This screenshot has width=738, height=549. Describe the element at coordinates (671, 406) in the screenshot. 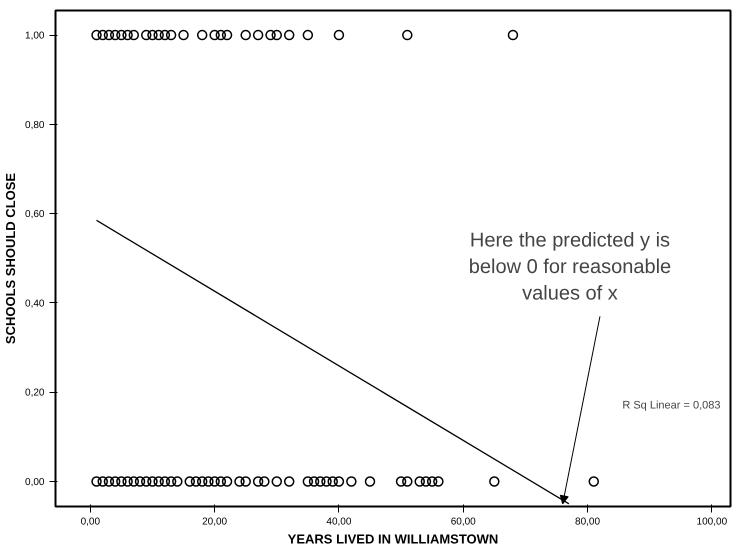

I see `annotation: R Sq Linear = 0,083` at that location.